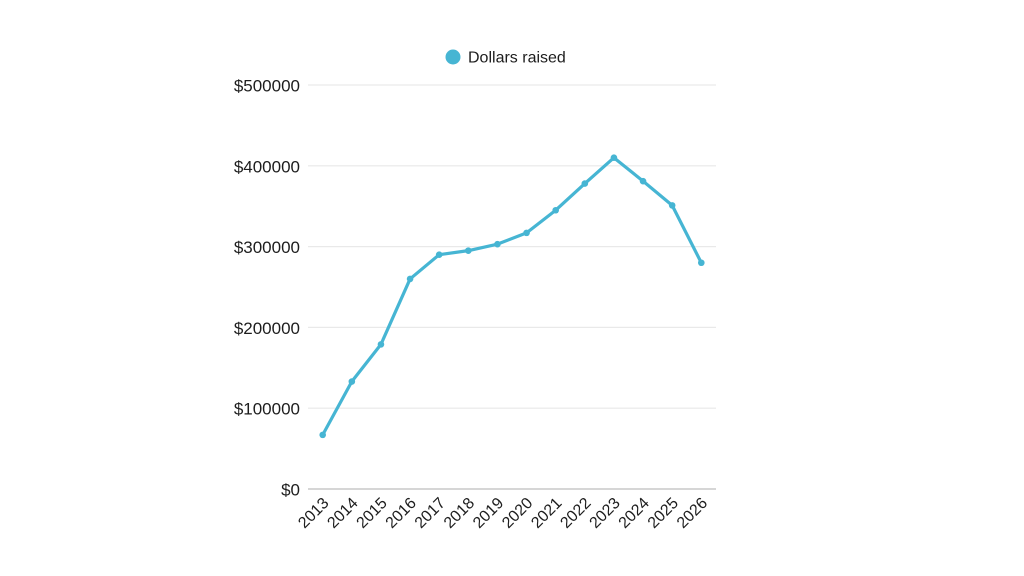  What do you see at coordinates (267, 328) in the screenshot?
I see `y-tick-label: $200000` at bounding box center [267, 328].